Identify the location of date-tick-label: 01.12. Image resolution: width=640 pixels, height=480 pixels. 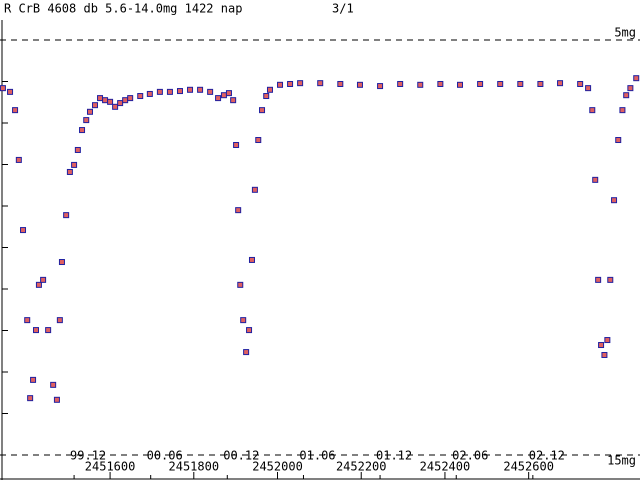
(394, 456).